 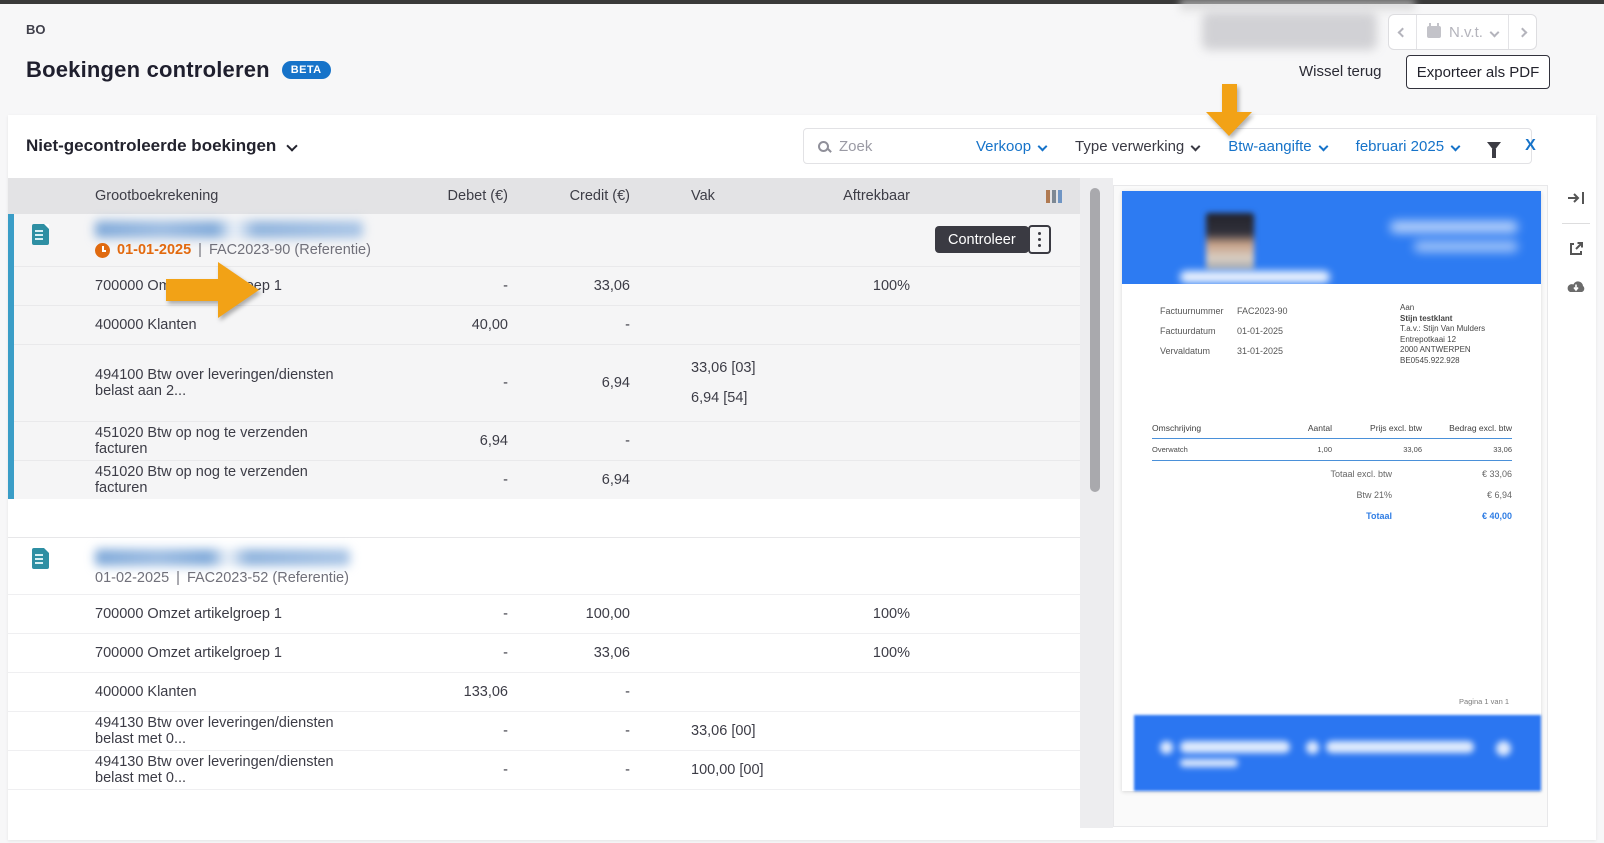 I want to click on clock-overdue-icon, so click(x=102, y=250).